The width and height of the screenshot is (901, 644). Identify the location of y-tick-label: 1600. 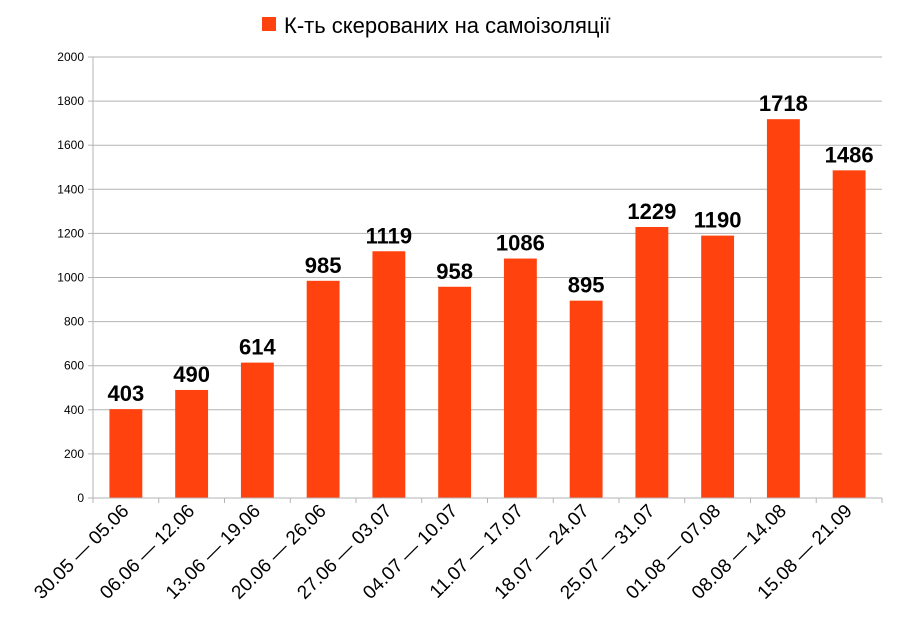
(70, 145).